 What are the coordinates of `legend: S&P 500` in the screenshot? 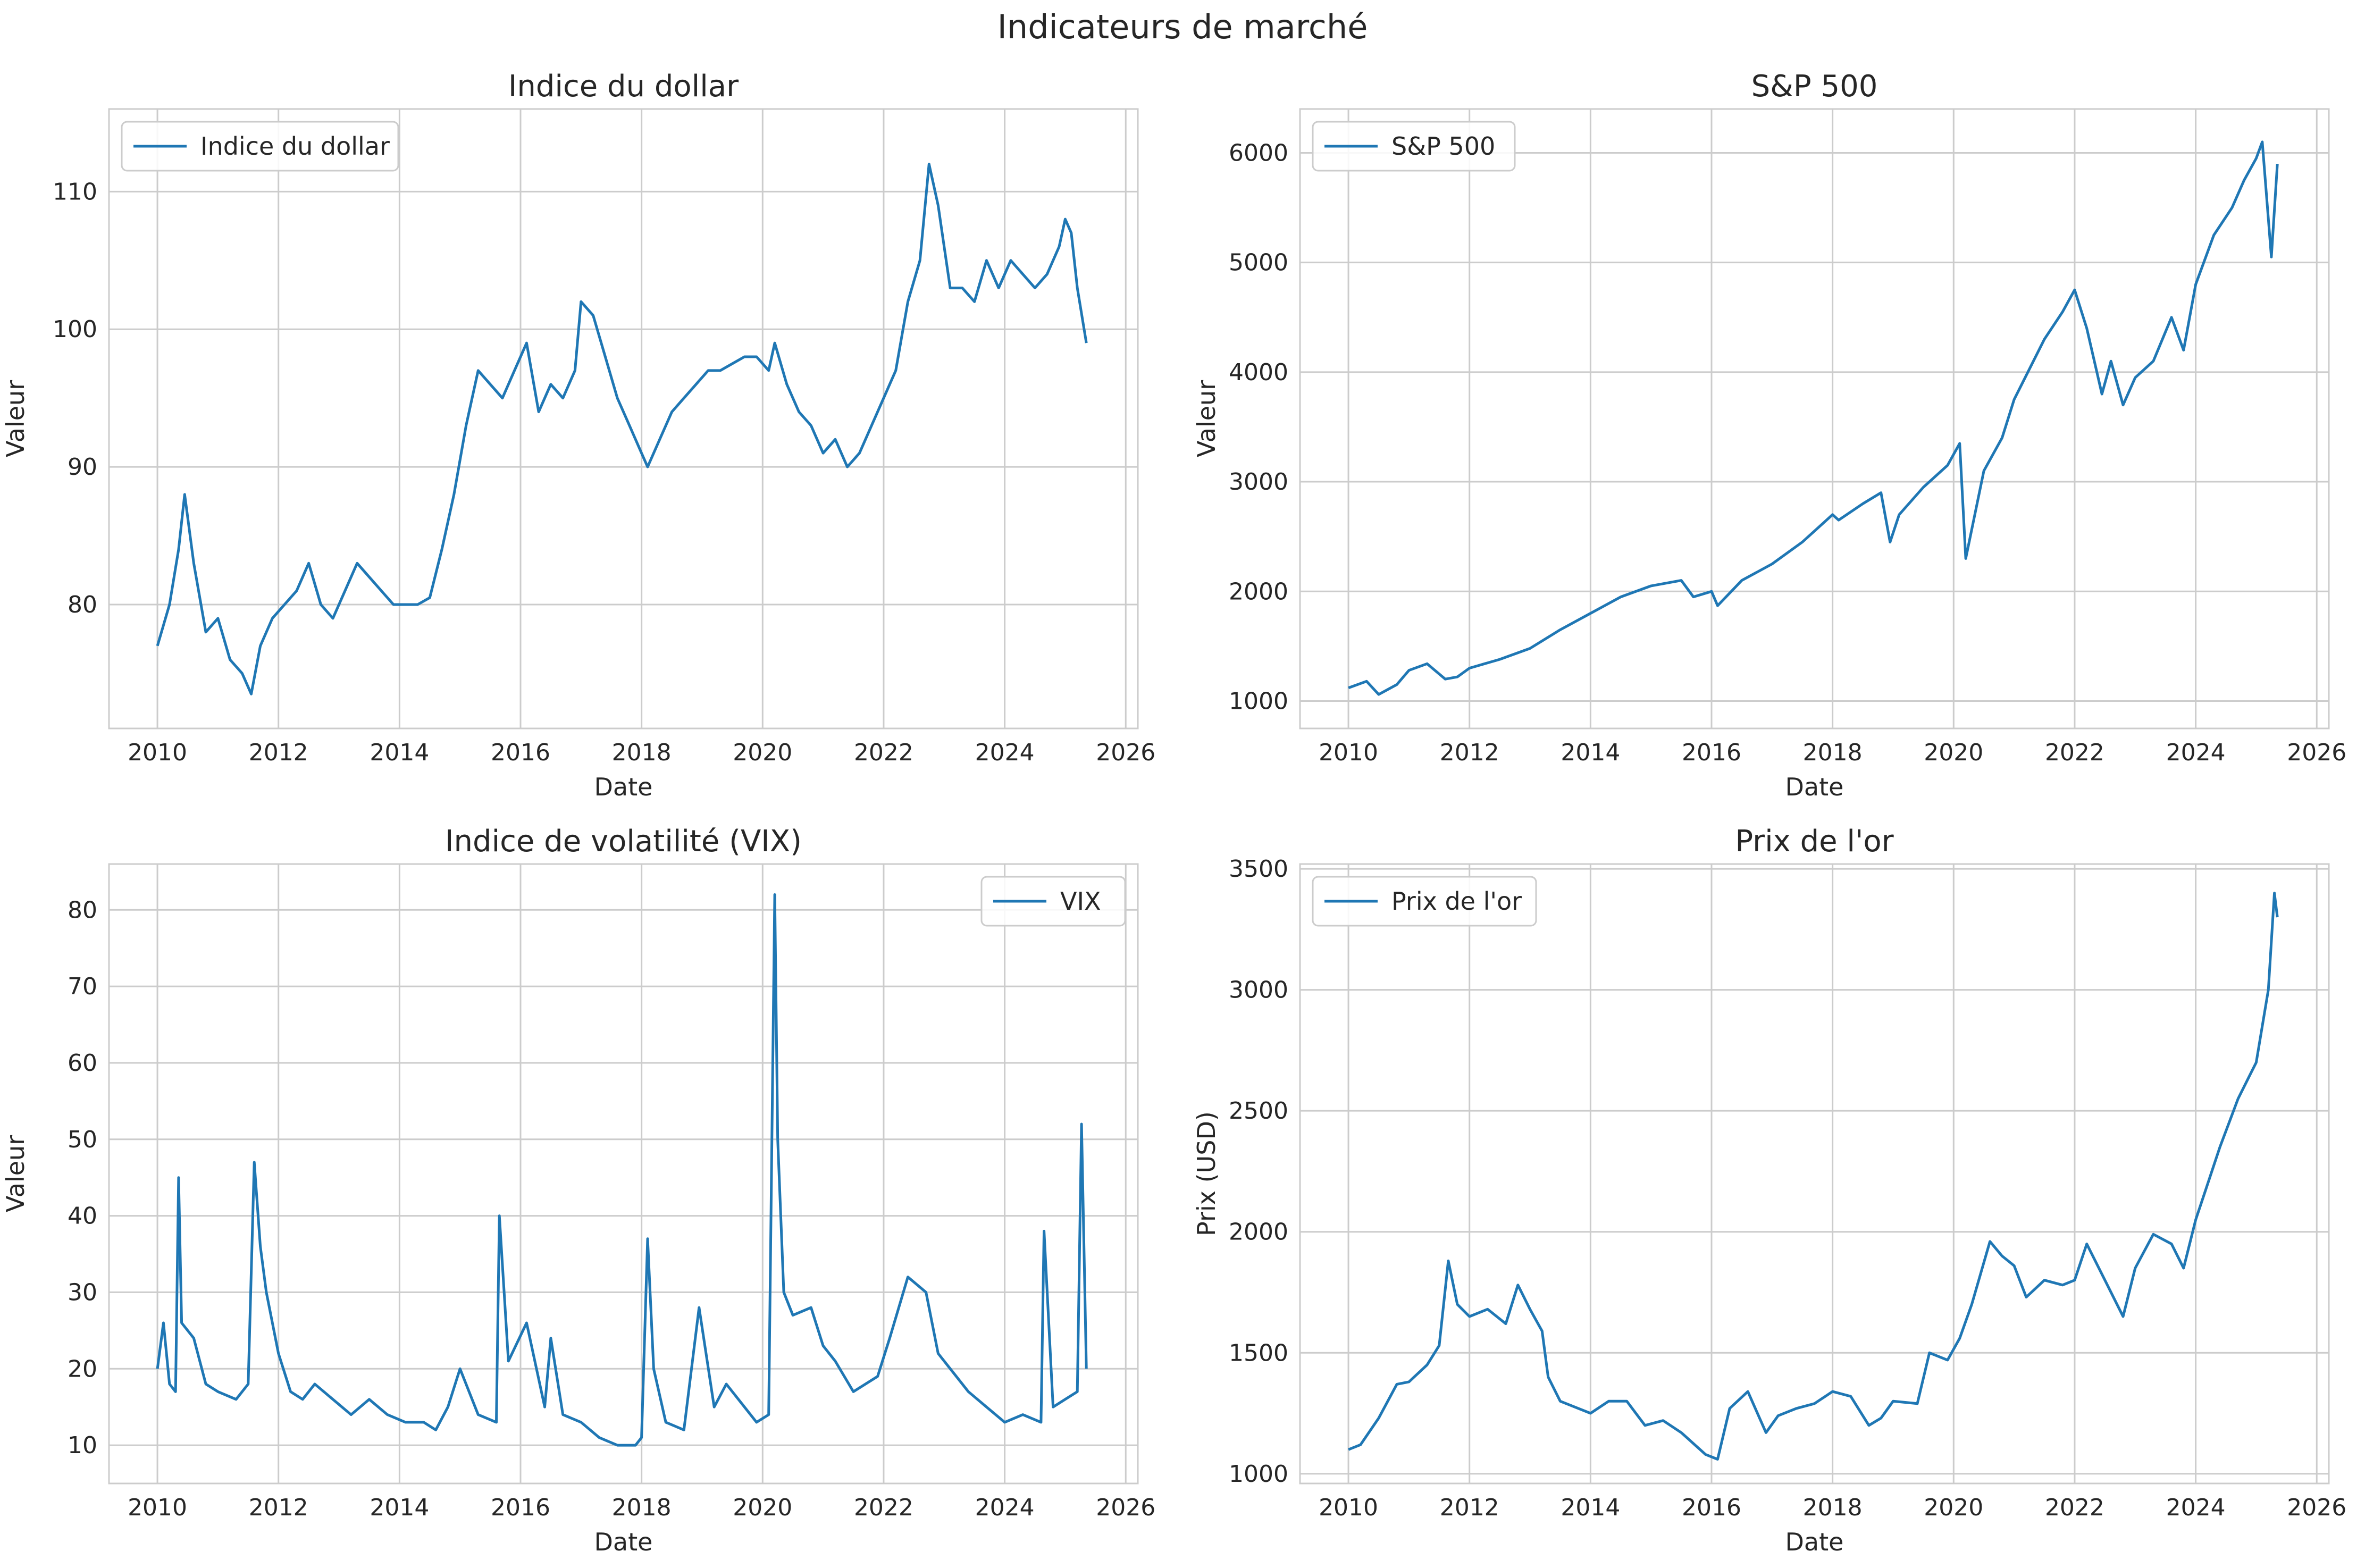 It's located at (1414, 147).